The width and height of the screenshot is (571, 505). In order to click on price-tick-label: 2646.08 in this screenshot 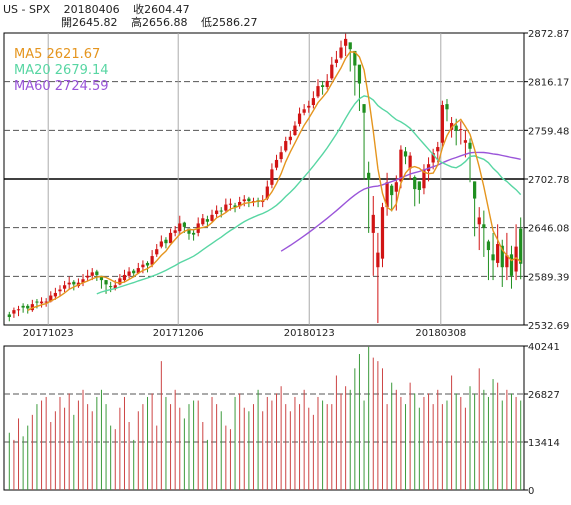, I will do `click(548, 229)`.